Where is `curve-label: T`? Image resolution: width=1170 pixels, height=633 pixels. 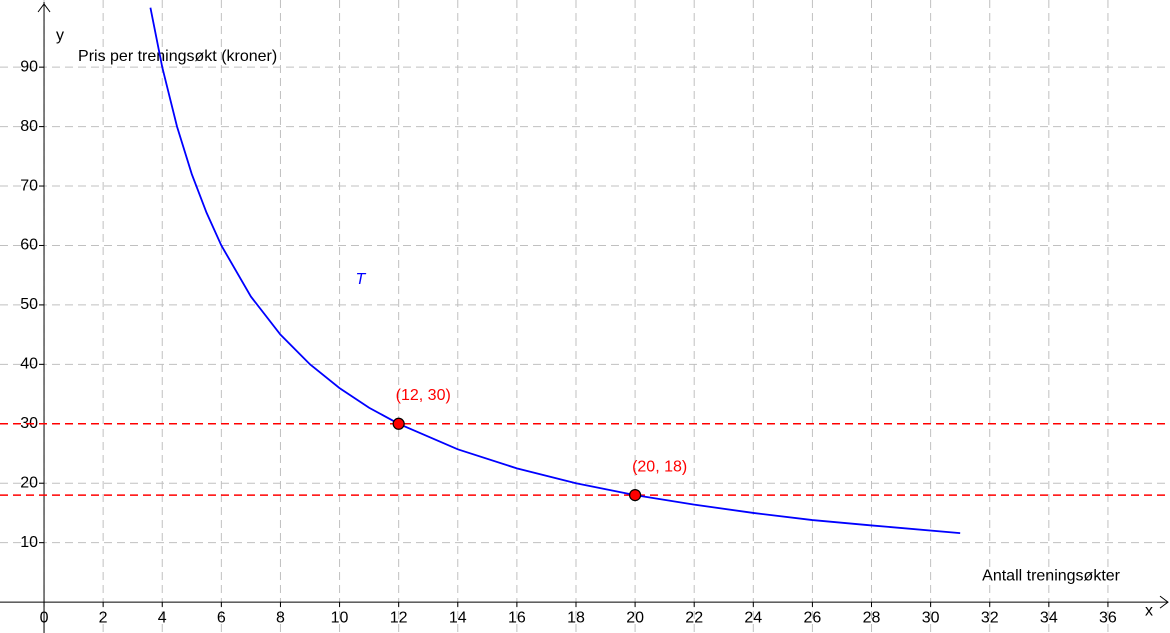 curve-label: T is located at coordinates (360, 279).